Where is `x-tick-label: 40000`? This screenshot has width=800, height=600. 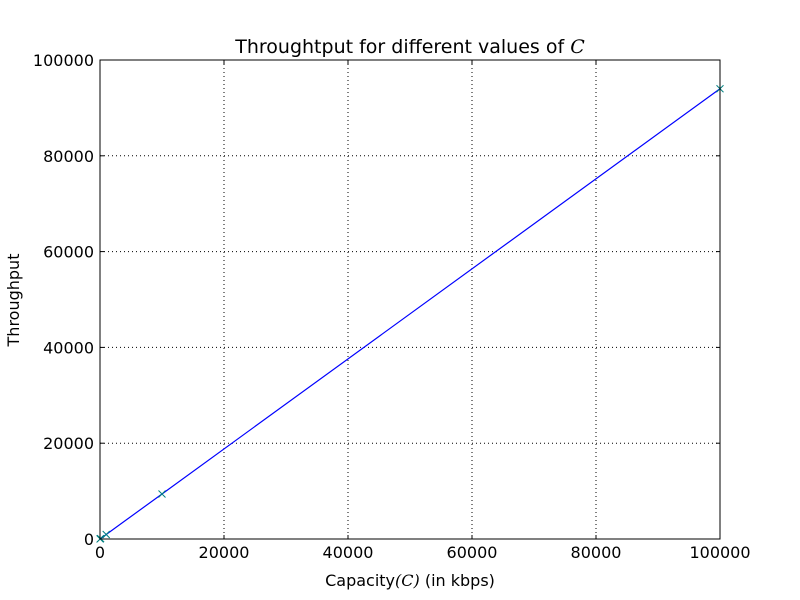 x-tick-label: 40000 is located at coordinates (348, 552).